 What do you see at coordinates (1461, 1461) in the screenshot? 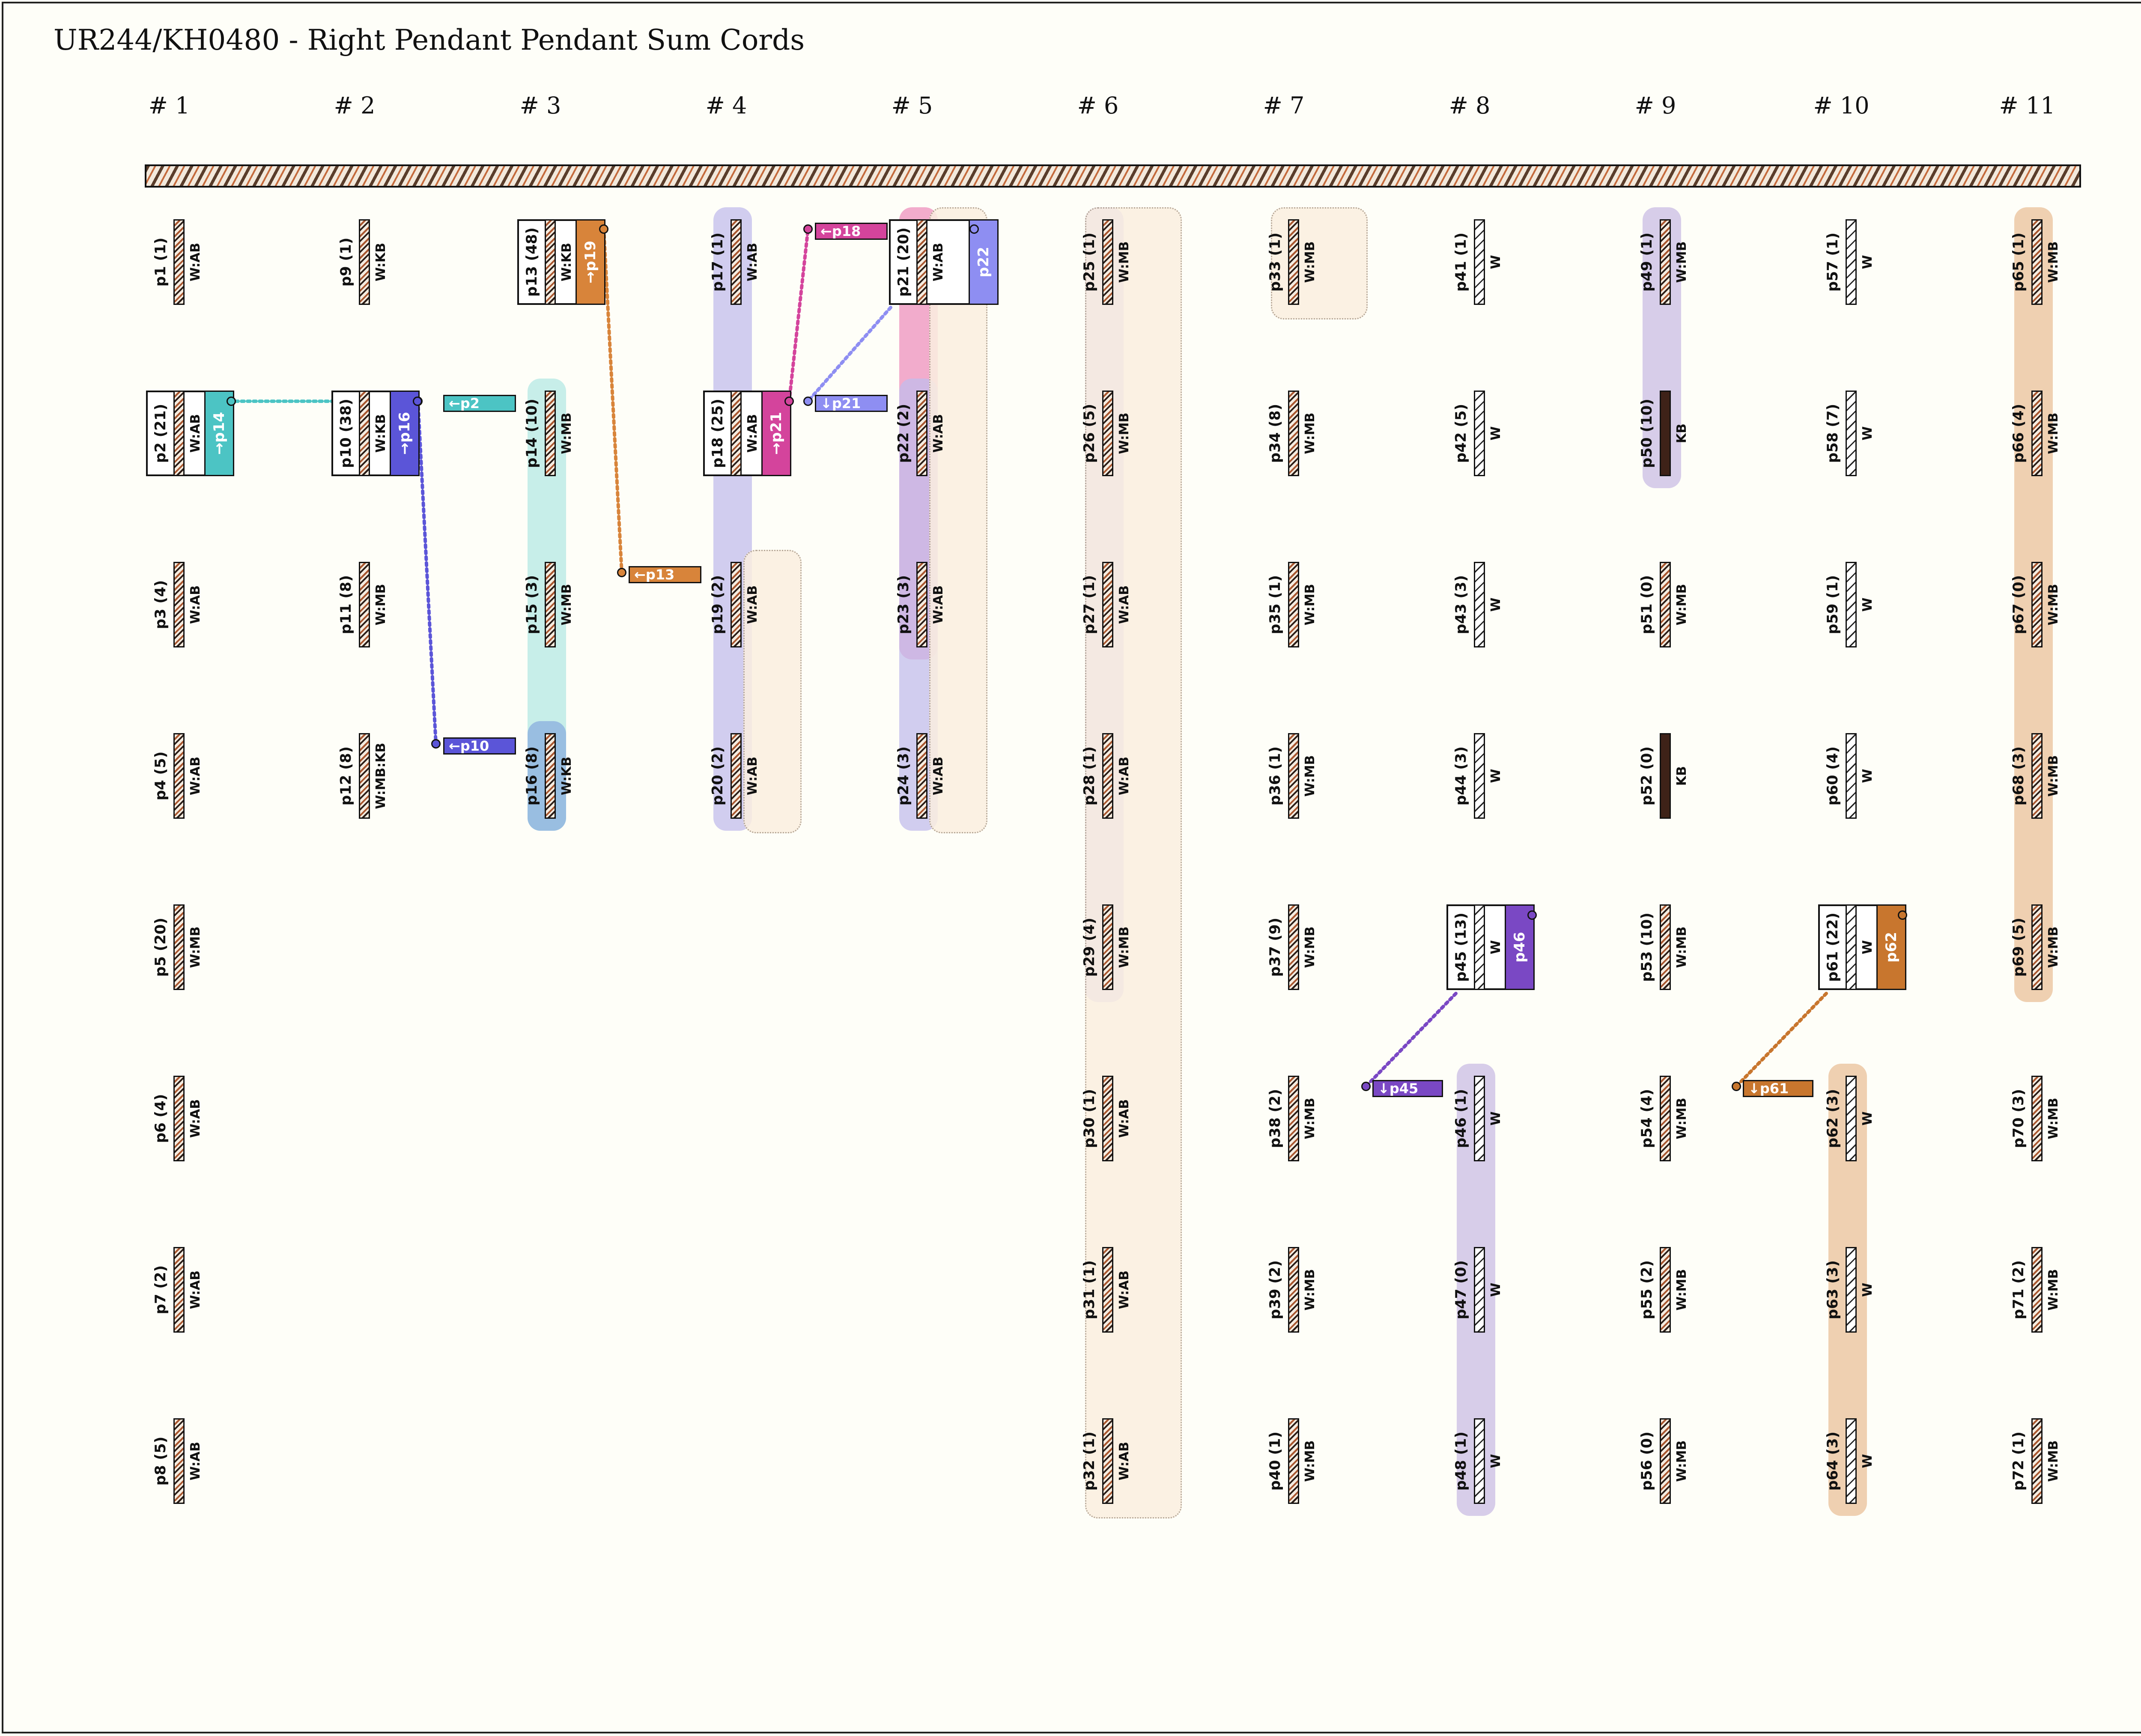
I see `cord-label: p48 (1)` at bounding box center [1461, 1461].